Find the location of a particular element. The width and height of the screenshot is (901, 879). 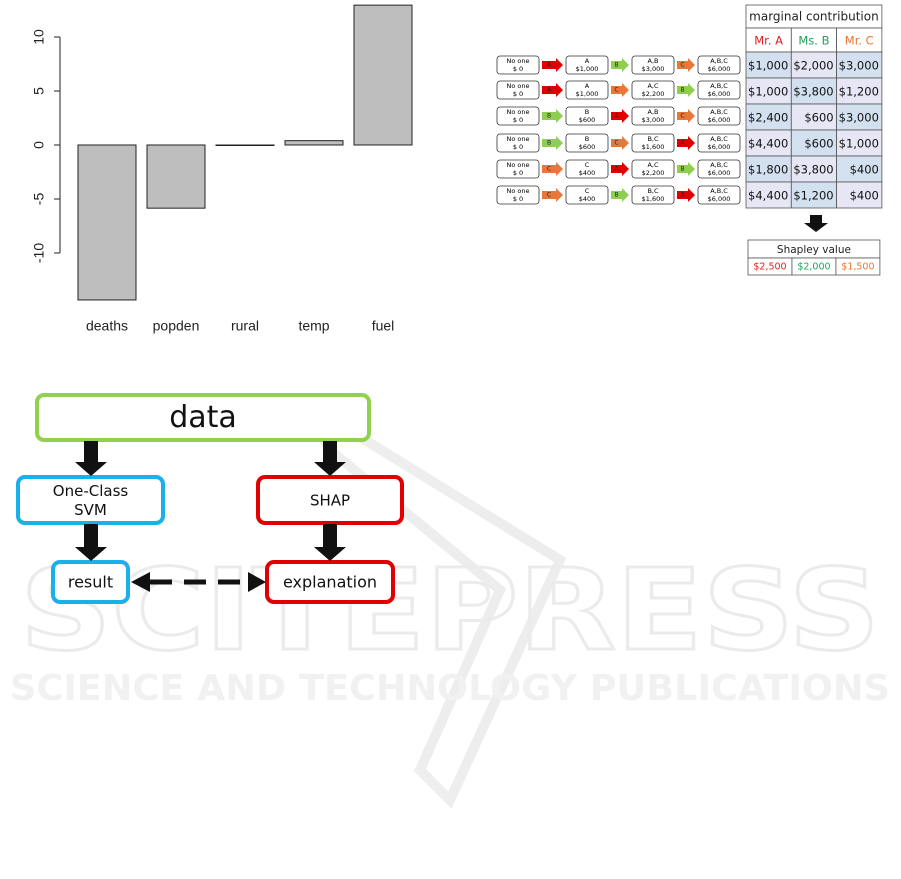

flow-label: explanation is located at coordinates (330, 582).